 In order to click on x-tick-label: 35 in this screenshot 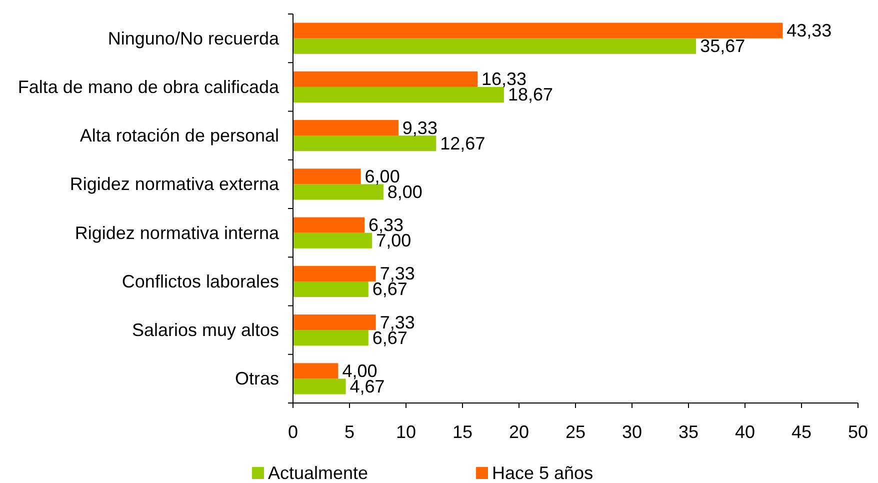, I will do `click(688, 432)`.